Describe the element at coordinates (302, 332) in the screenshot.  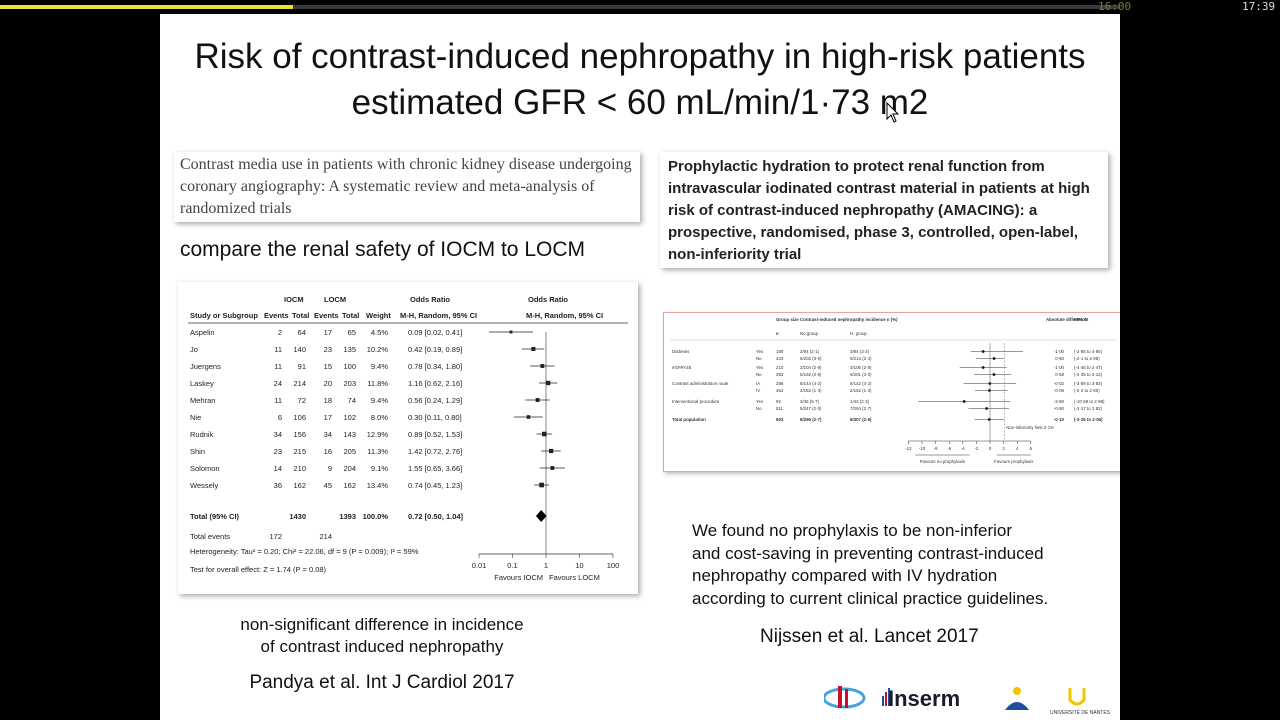
I see `total-iocm: 64` at that location.